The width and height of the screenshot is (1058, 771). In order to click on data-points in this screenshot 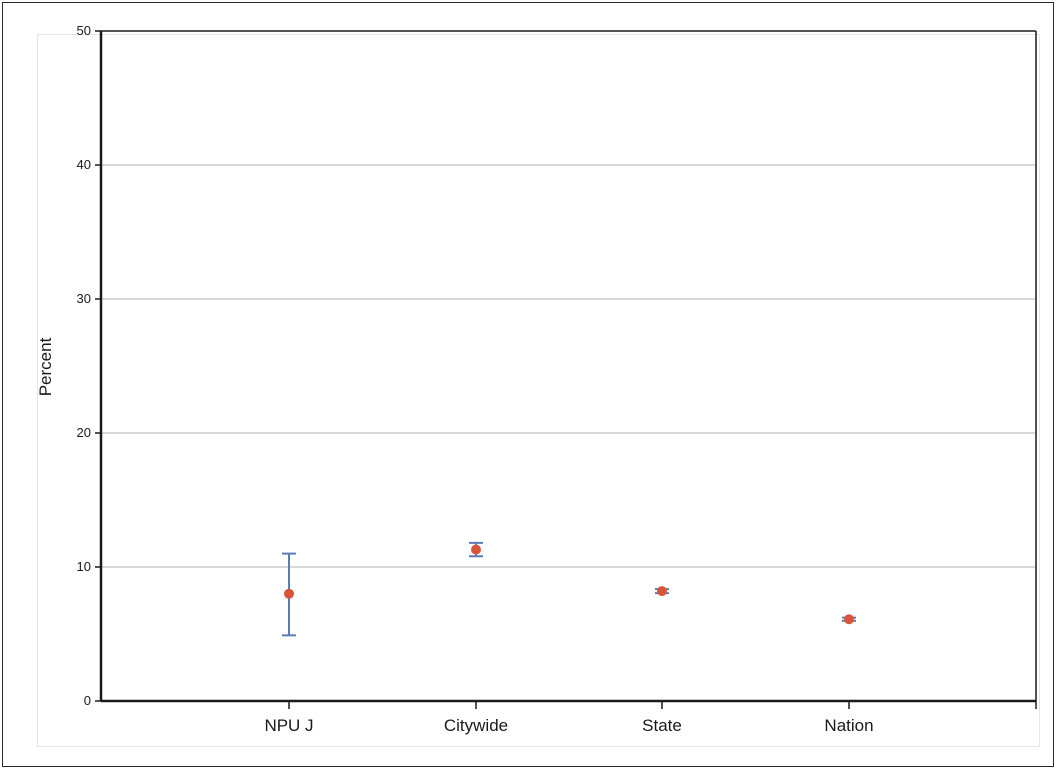, I will do `click(569, 584)`.